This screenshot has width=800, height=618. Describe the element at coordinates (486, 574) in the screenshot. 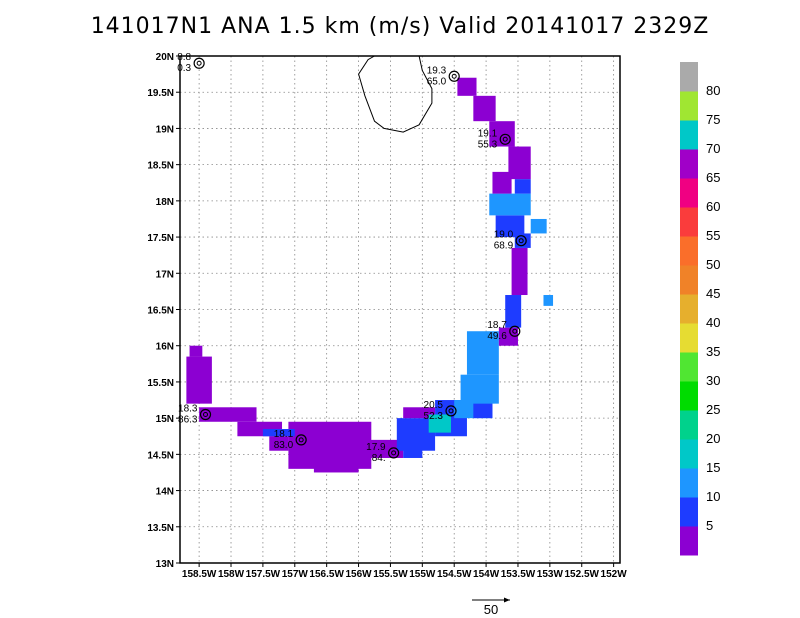

I see `x-tick-label: 154W` at that location.